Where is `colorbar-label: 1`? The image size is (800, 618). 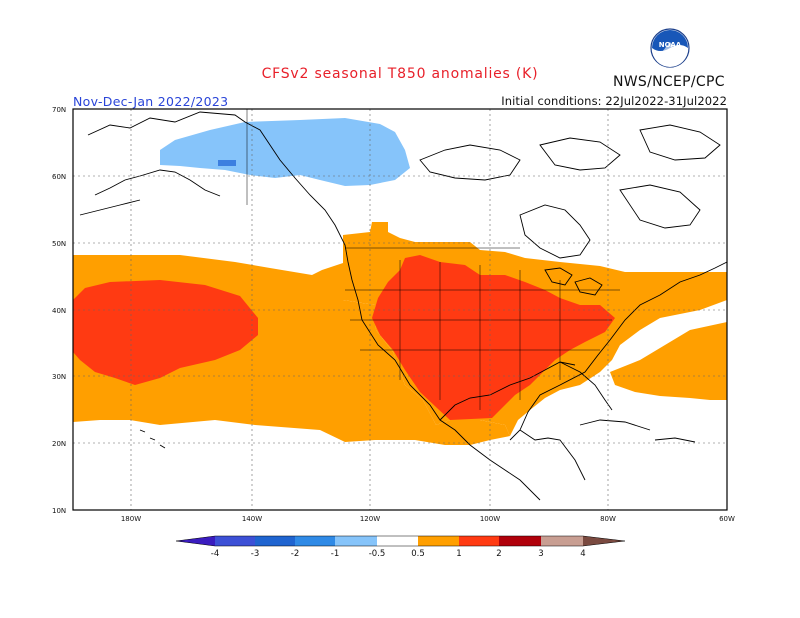
colorbar-label: 1 is located at coordinates (458, 554).